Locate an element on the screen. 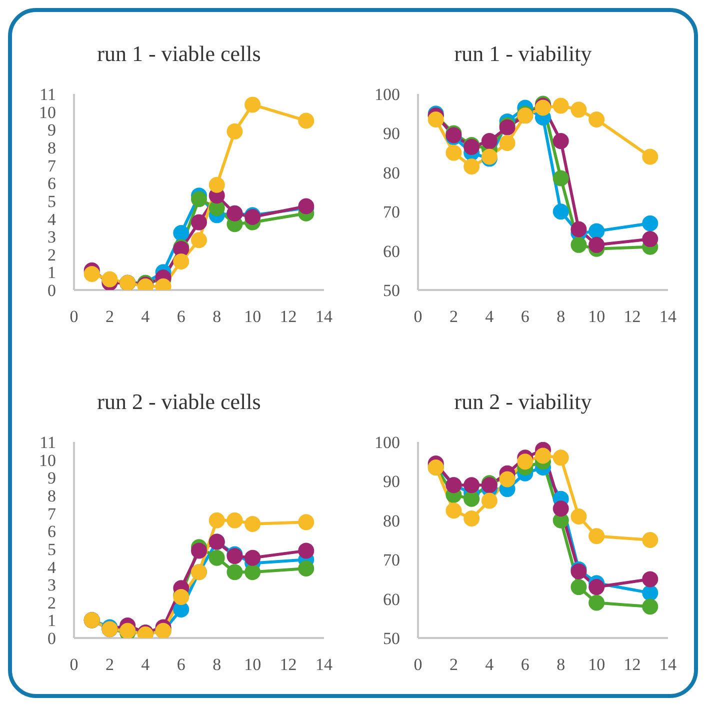 Image resolution: width=714 pixels, height=720 pixels. y-tick-label: 4 is located at coordinates (52, 567).